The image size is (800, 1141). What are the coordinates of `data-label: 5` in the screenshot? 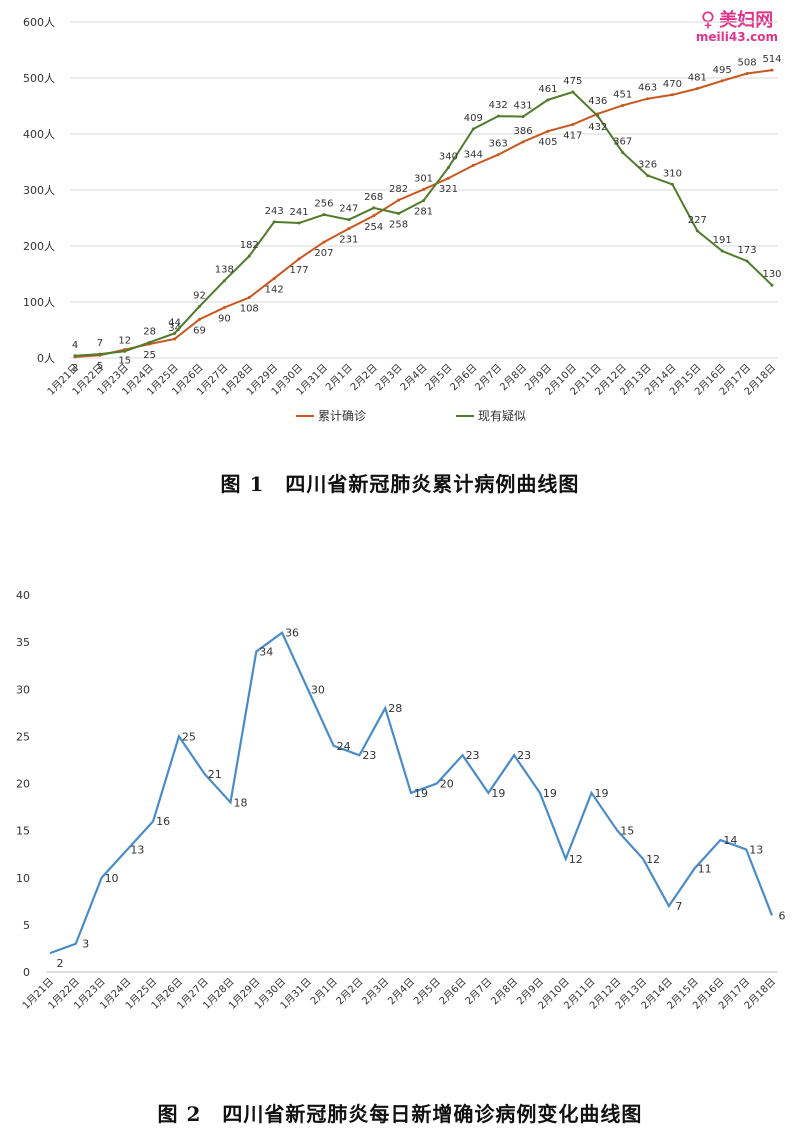 It's located at (100, 366).